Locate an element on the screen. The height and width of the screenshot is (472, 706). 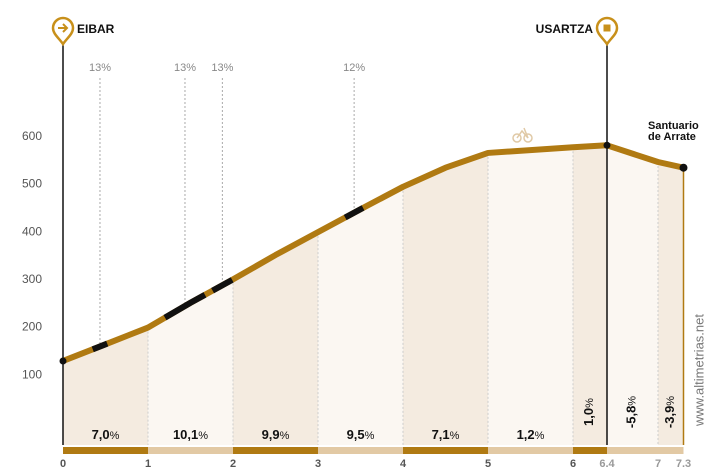
x-tick-label: 3 is located at coordinates (318, 464).